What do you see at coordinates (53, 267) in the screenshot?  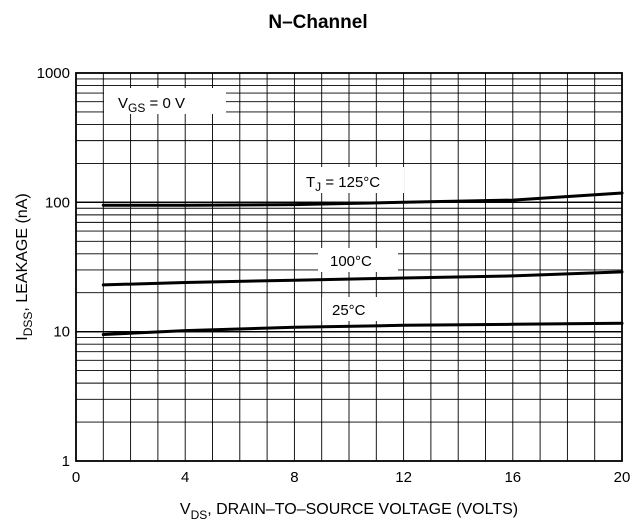 I see `y-tick-labels: 1 10 100 1000` at bounding box center [53, 267].